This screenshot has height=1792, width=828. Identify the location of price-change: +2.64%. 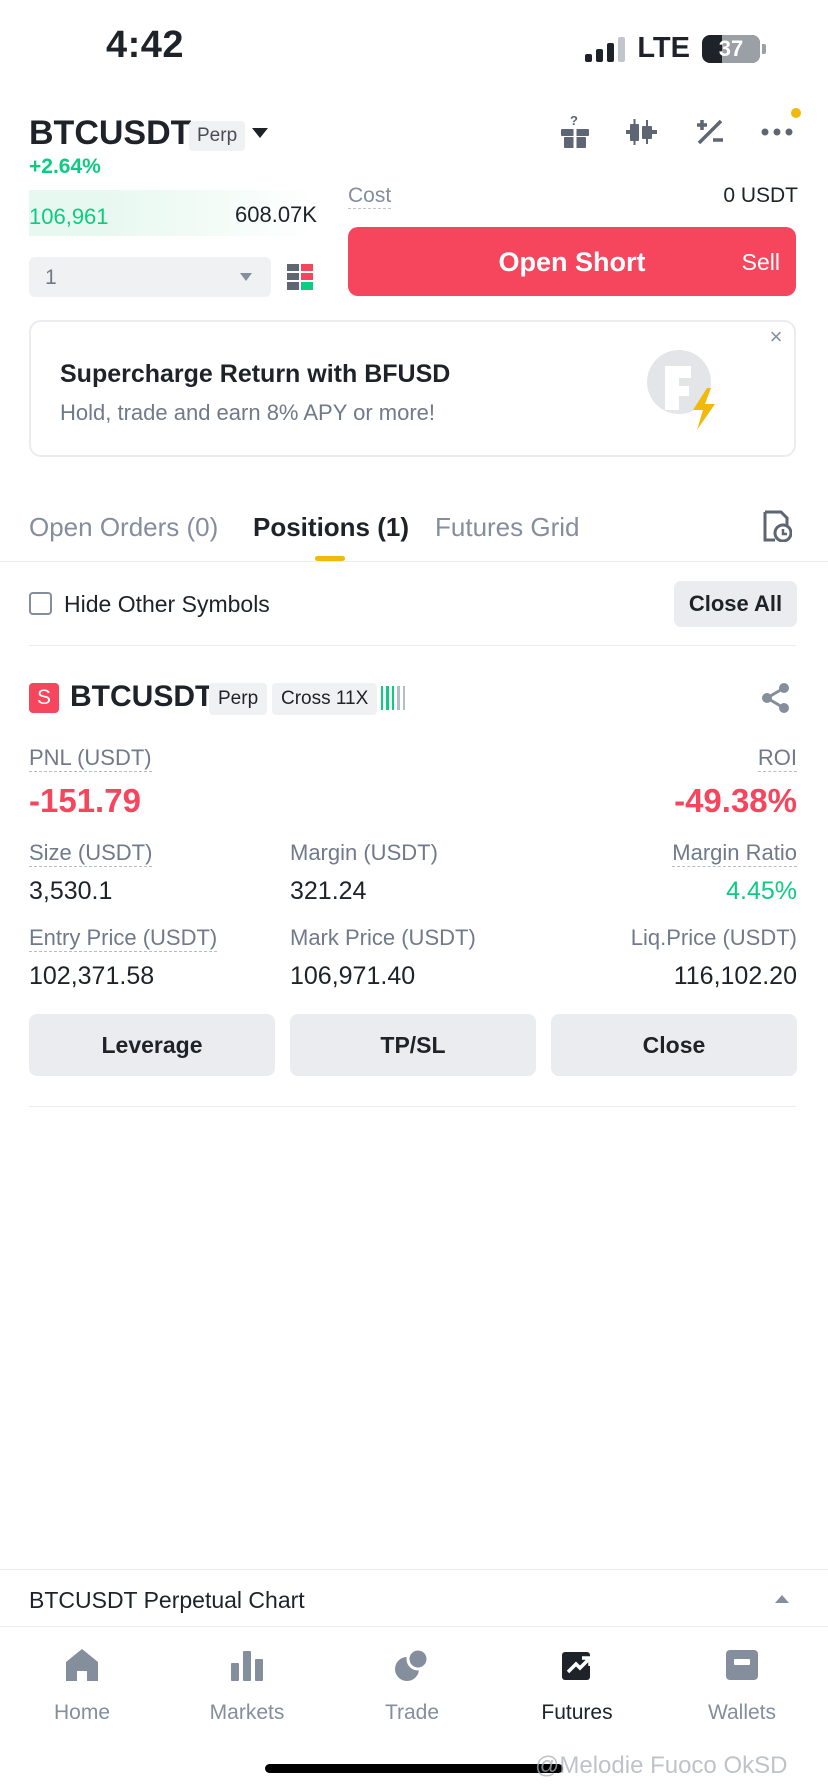
(65, 166).